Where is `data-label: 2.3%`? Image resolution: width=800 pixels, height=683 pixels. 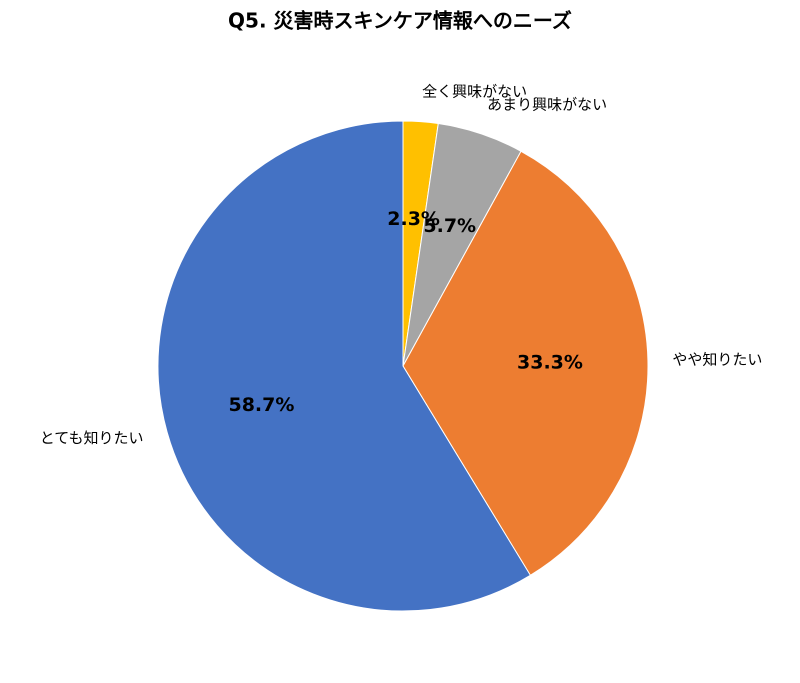 data-label: 2.3% is located at coordinates (413, 219).